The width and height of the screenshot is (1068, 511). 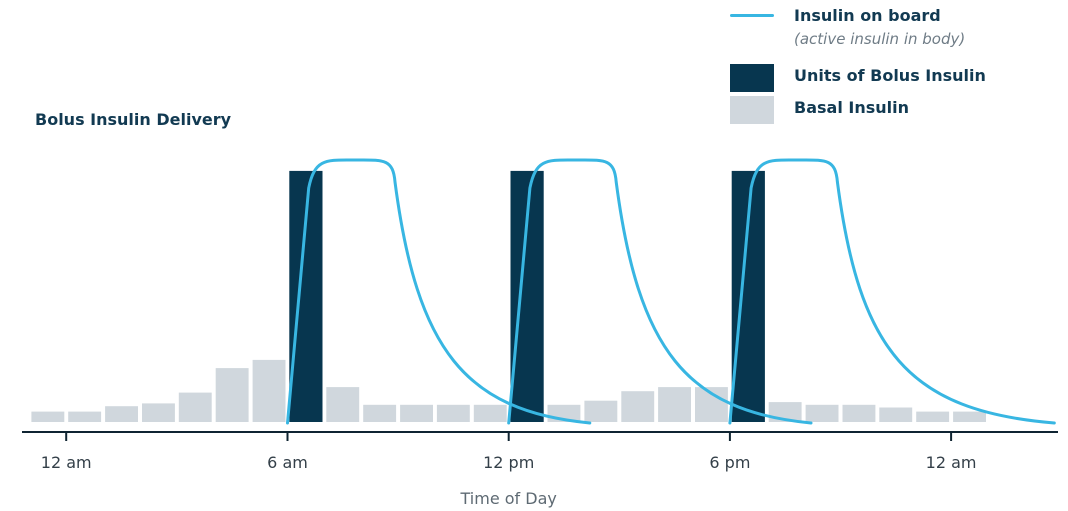 I want to click on legend-swatch-basal, so click(x=752, y=110).